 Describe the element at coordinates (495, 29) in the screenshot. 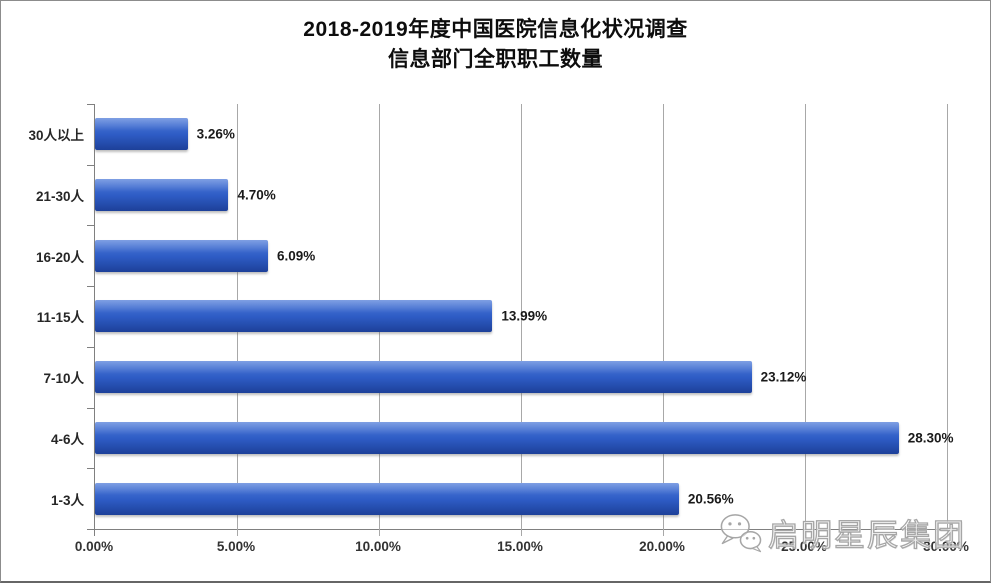

I see `chart-title-line1: 2018-2019年度中国医院信息化状况调查` at that location.